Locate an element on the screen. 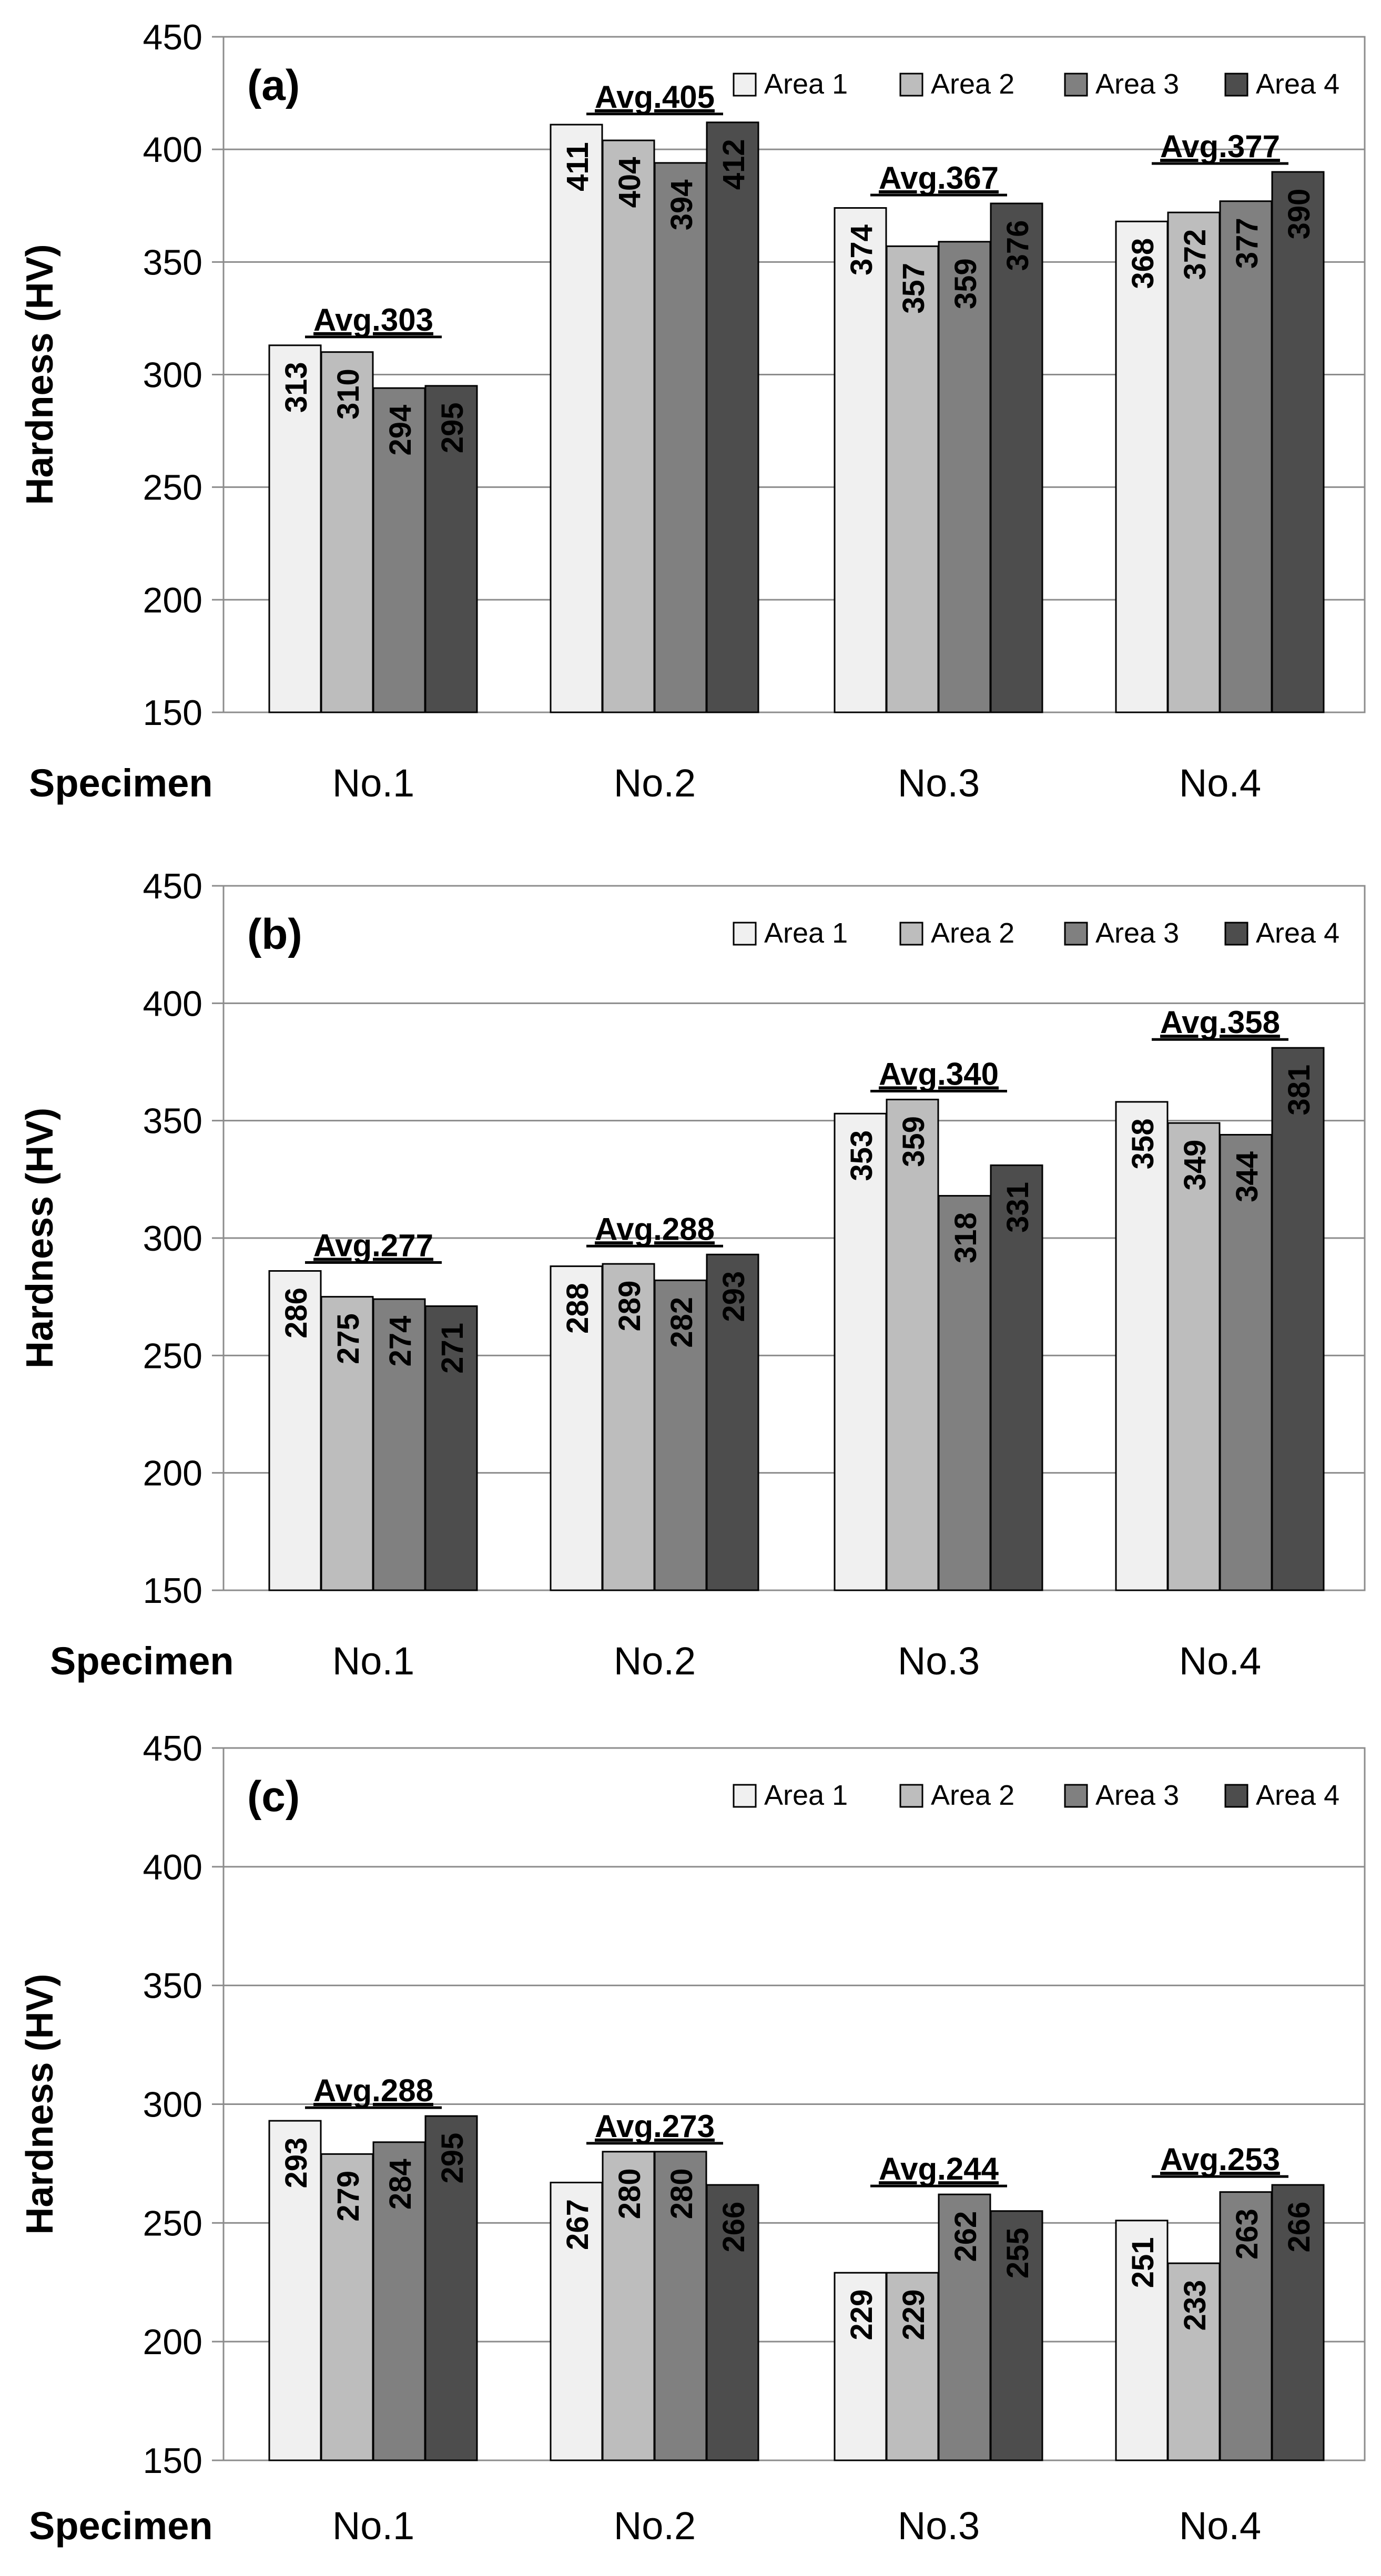 The width and height of the screenshot is (1381, 2576). bar-No.3-area-4 is located at coordinates (1016, 457).